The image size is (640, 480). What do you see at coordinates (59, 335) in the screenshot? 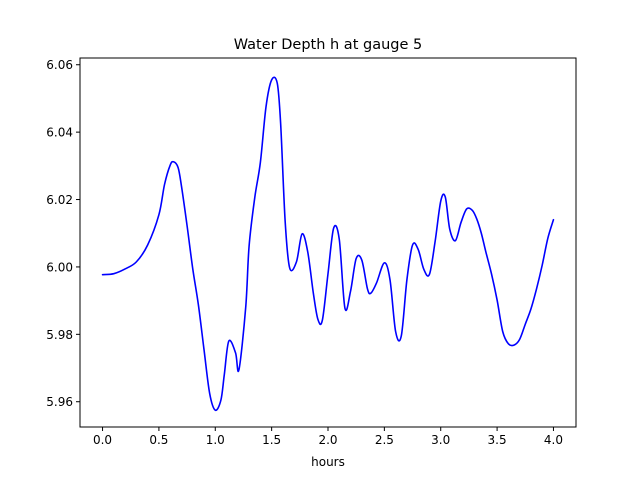
I see `y-tick-label: 5.98` at bounding box center [59, 335].